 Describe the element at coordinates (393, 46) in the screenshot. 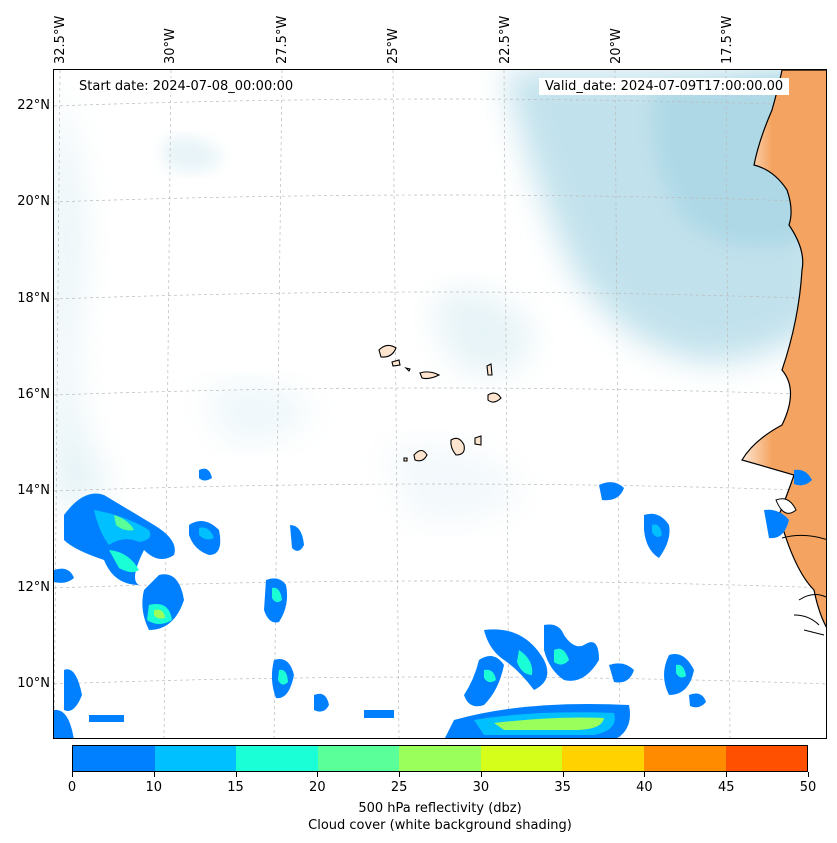

I see `lon-label-25w: 25°W` at that location.